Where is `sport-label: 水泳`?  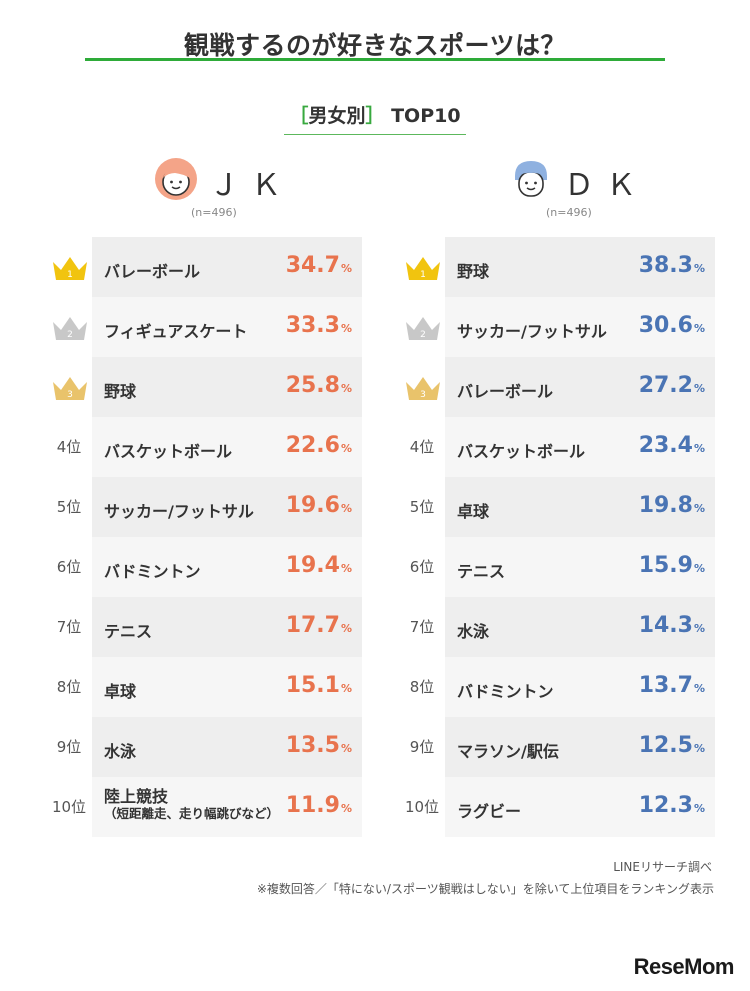
sport-label: 水泳 is located at coordinates (120, 750).